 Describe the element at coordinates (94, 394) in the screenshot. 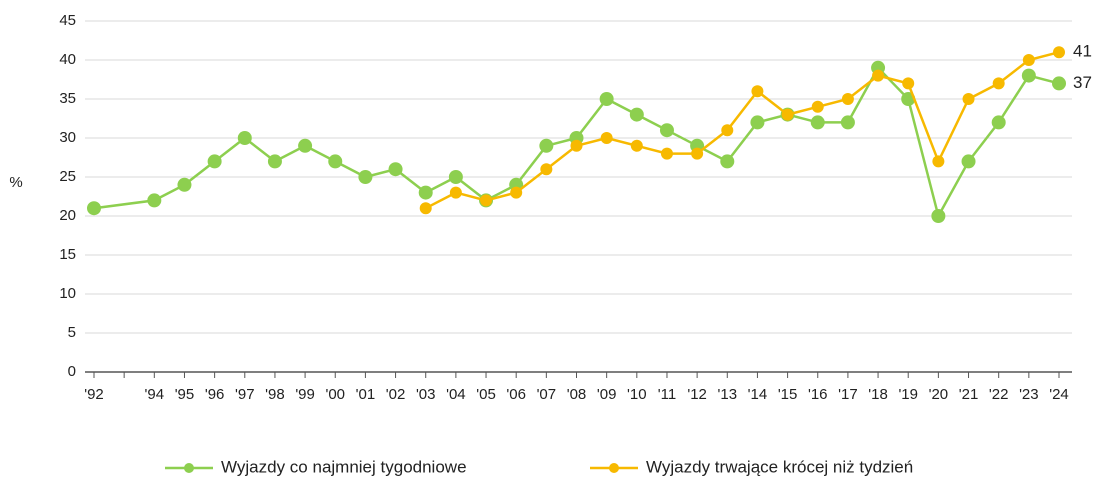

I see `x-tick-label: '92` at that location.